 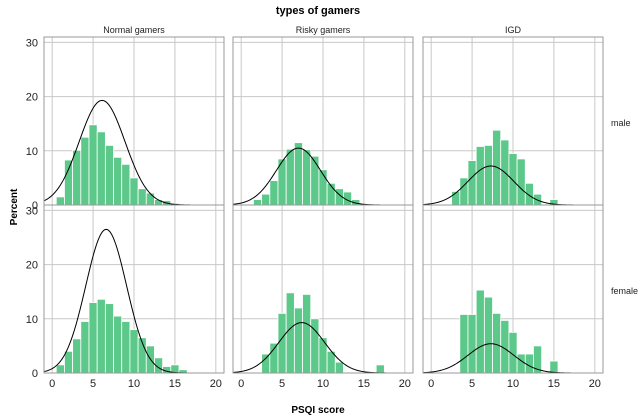 What do you see at coordinates (134, 30) in the screenshot?
I see `column-label: Normal gamers` at bounding box center [134, 30].